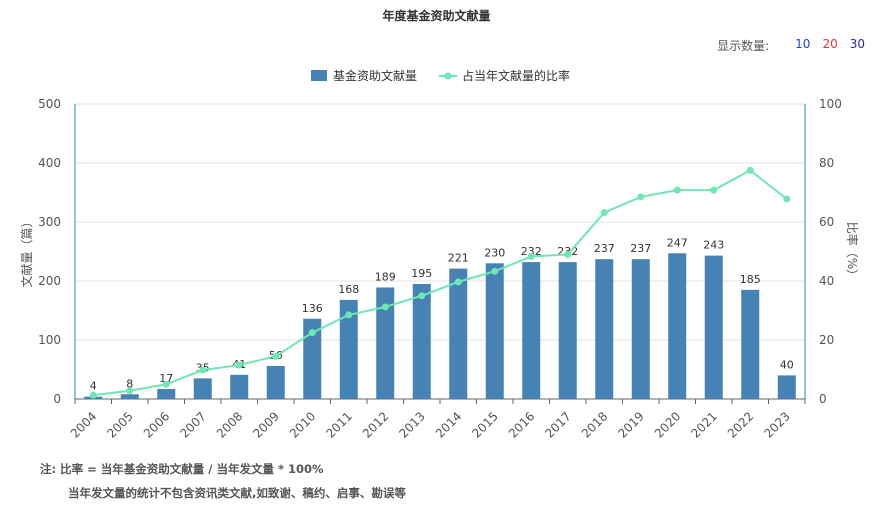 This screenshot has width=873, height=508. I want to click on bar-value-label: 17, so click(166, 378).